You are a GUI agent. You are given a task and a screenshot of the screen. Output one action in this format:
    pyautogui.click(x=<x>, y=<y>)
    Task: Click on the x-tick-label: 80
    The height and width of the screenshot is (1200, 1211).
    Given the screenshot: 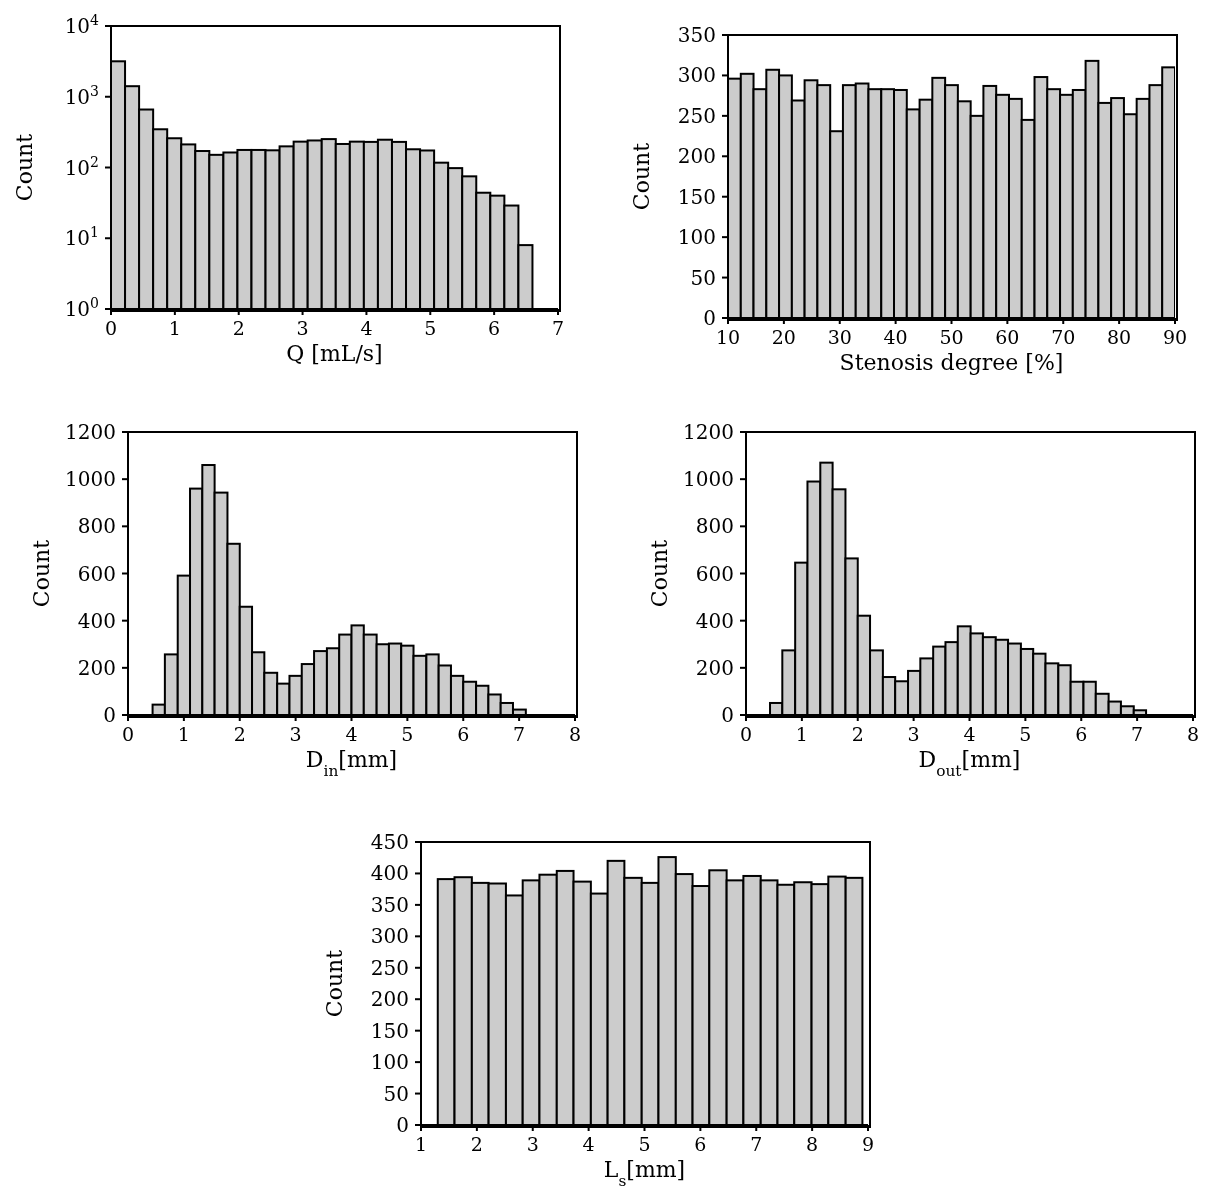 What is the action you would take?
    pyautogui.click(x=1119, y=337)
    